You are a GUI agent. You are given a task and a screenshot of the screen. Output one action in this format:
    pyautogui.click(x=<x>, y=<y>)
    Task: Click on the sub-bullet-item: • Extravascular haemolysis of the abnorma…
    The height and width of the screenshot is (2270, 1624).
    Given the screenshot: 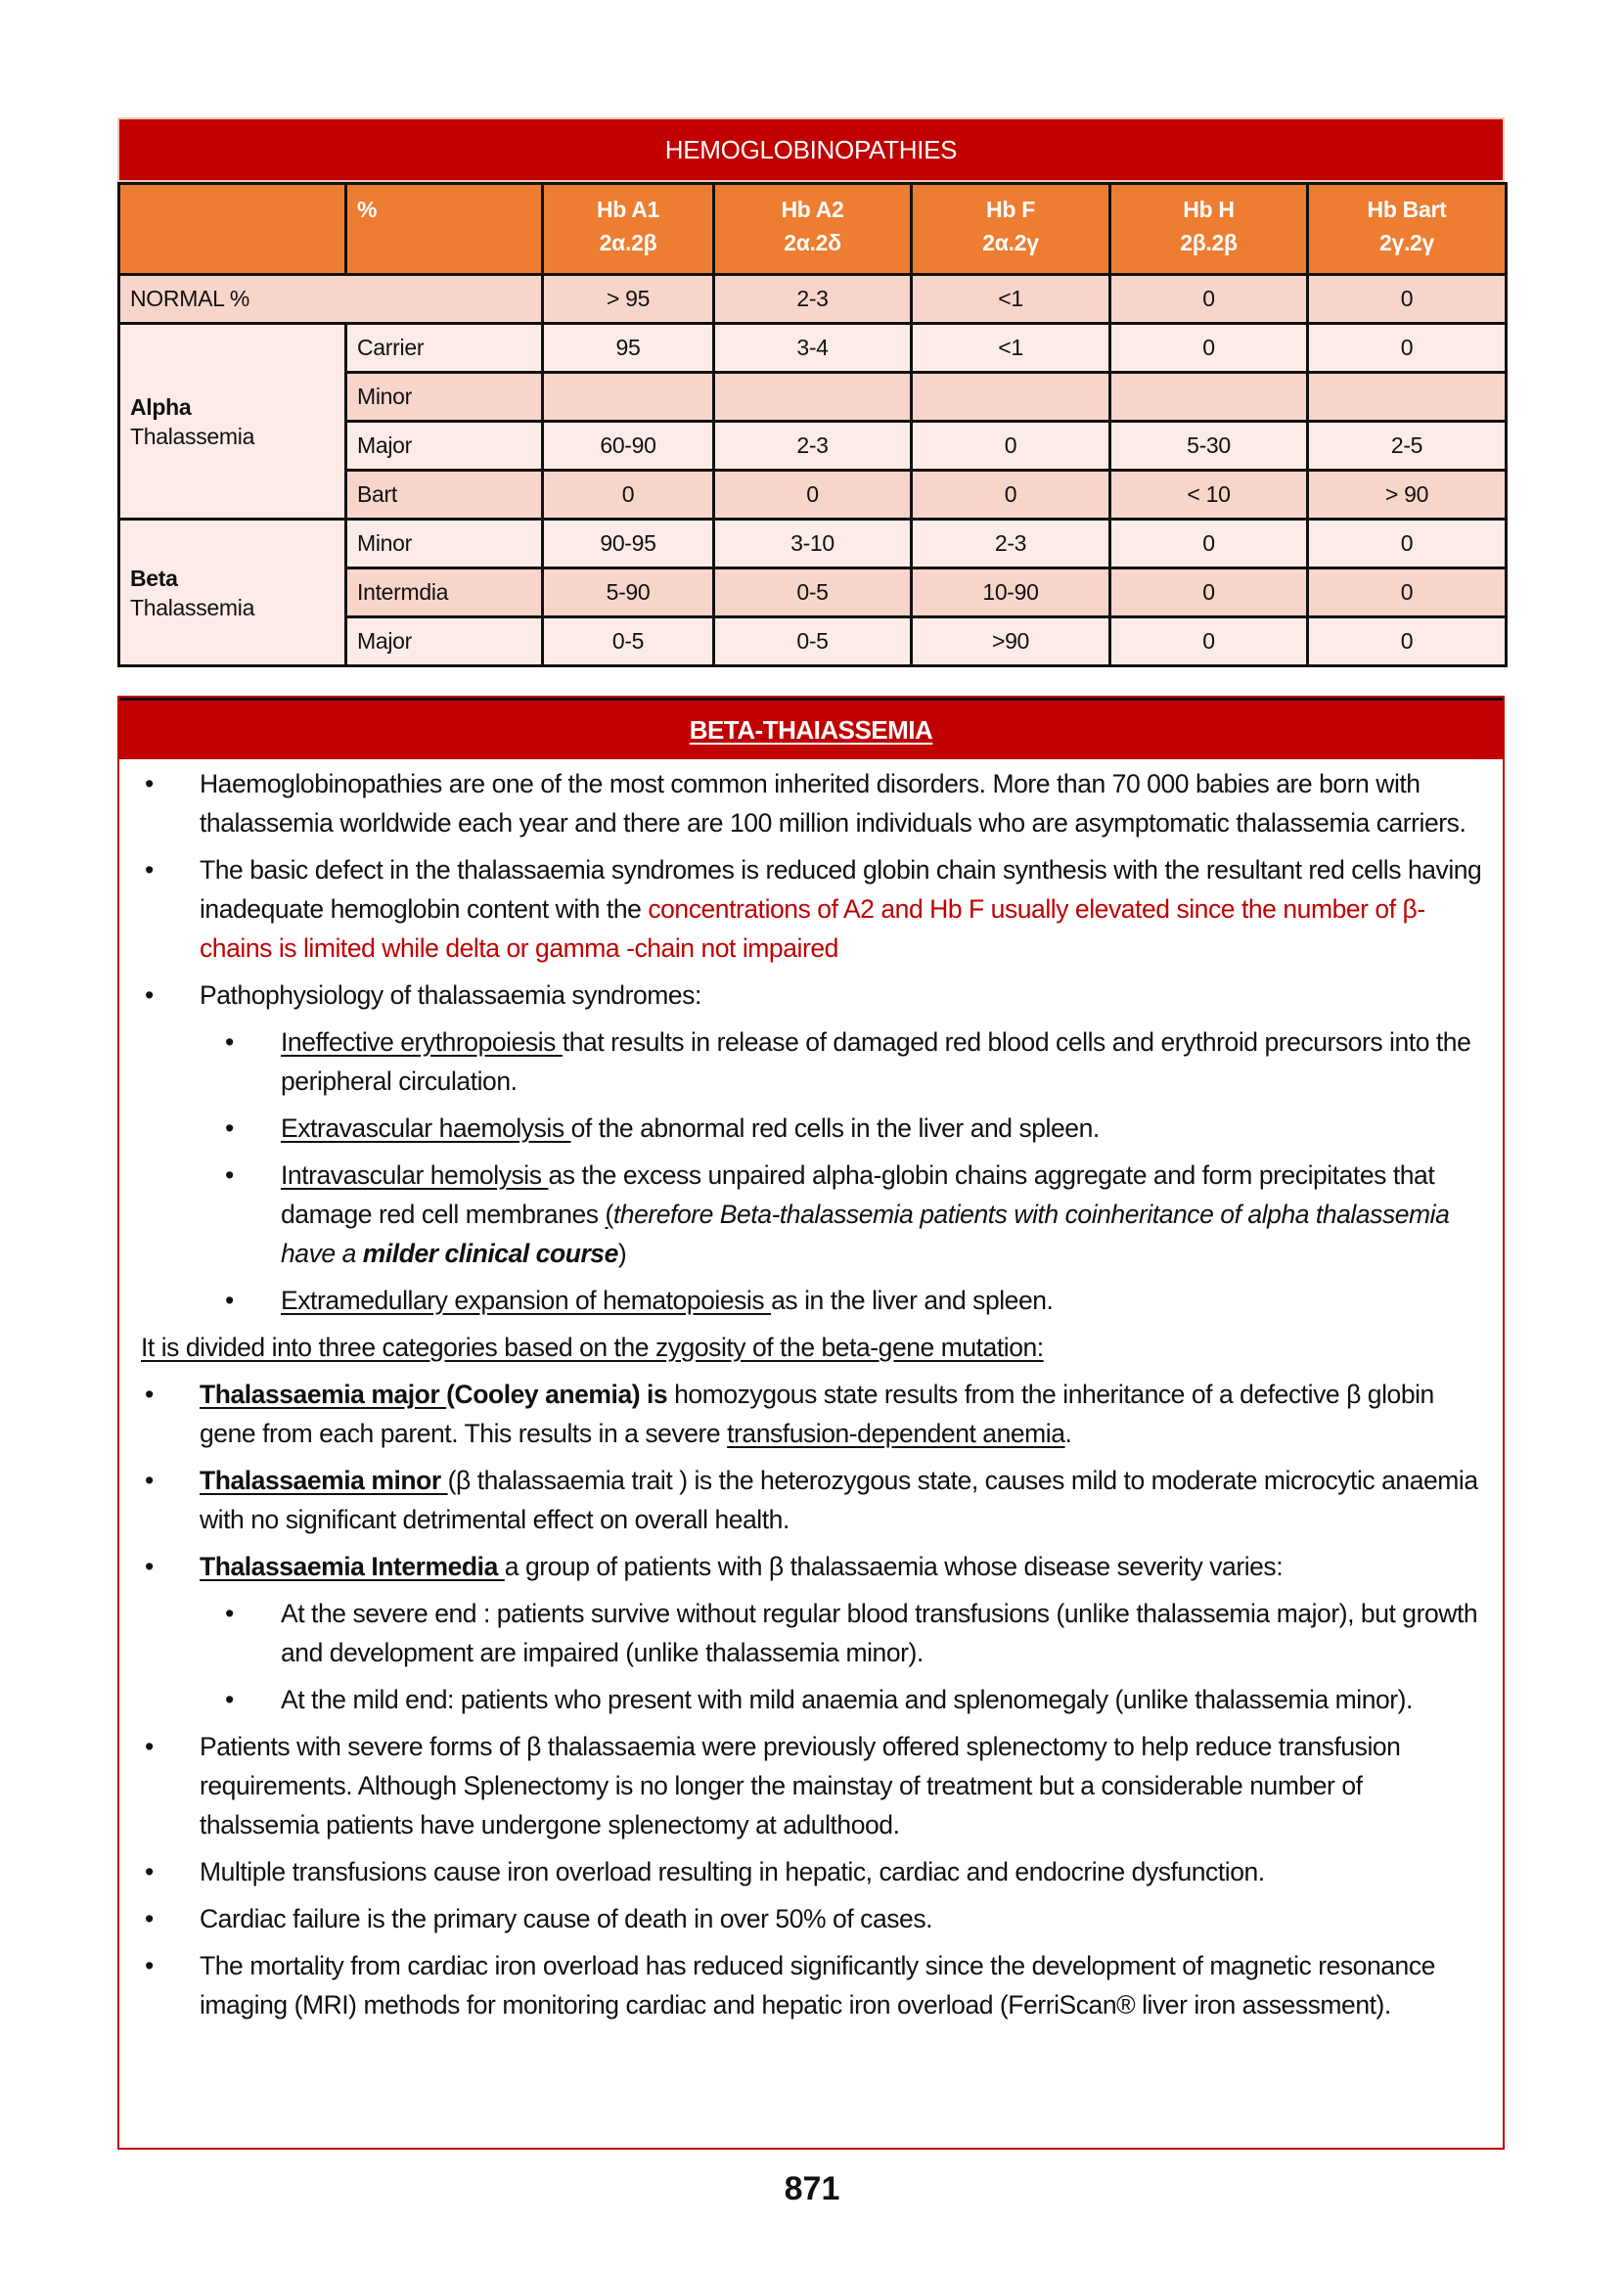 What is the action you would take?
    pyautogui.click(x=813, y=1128)
    